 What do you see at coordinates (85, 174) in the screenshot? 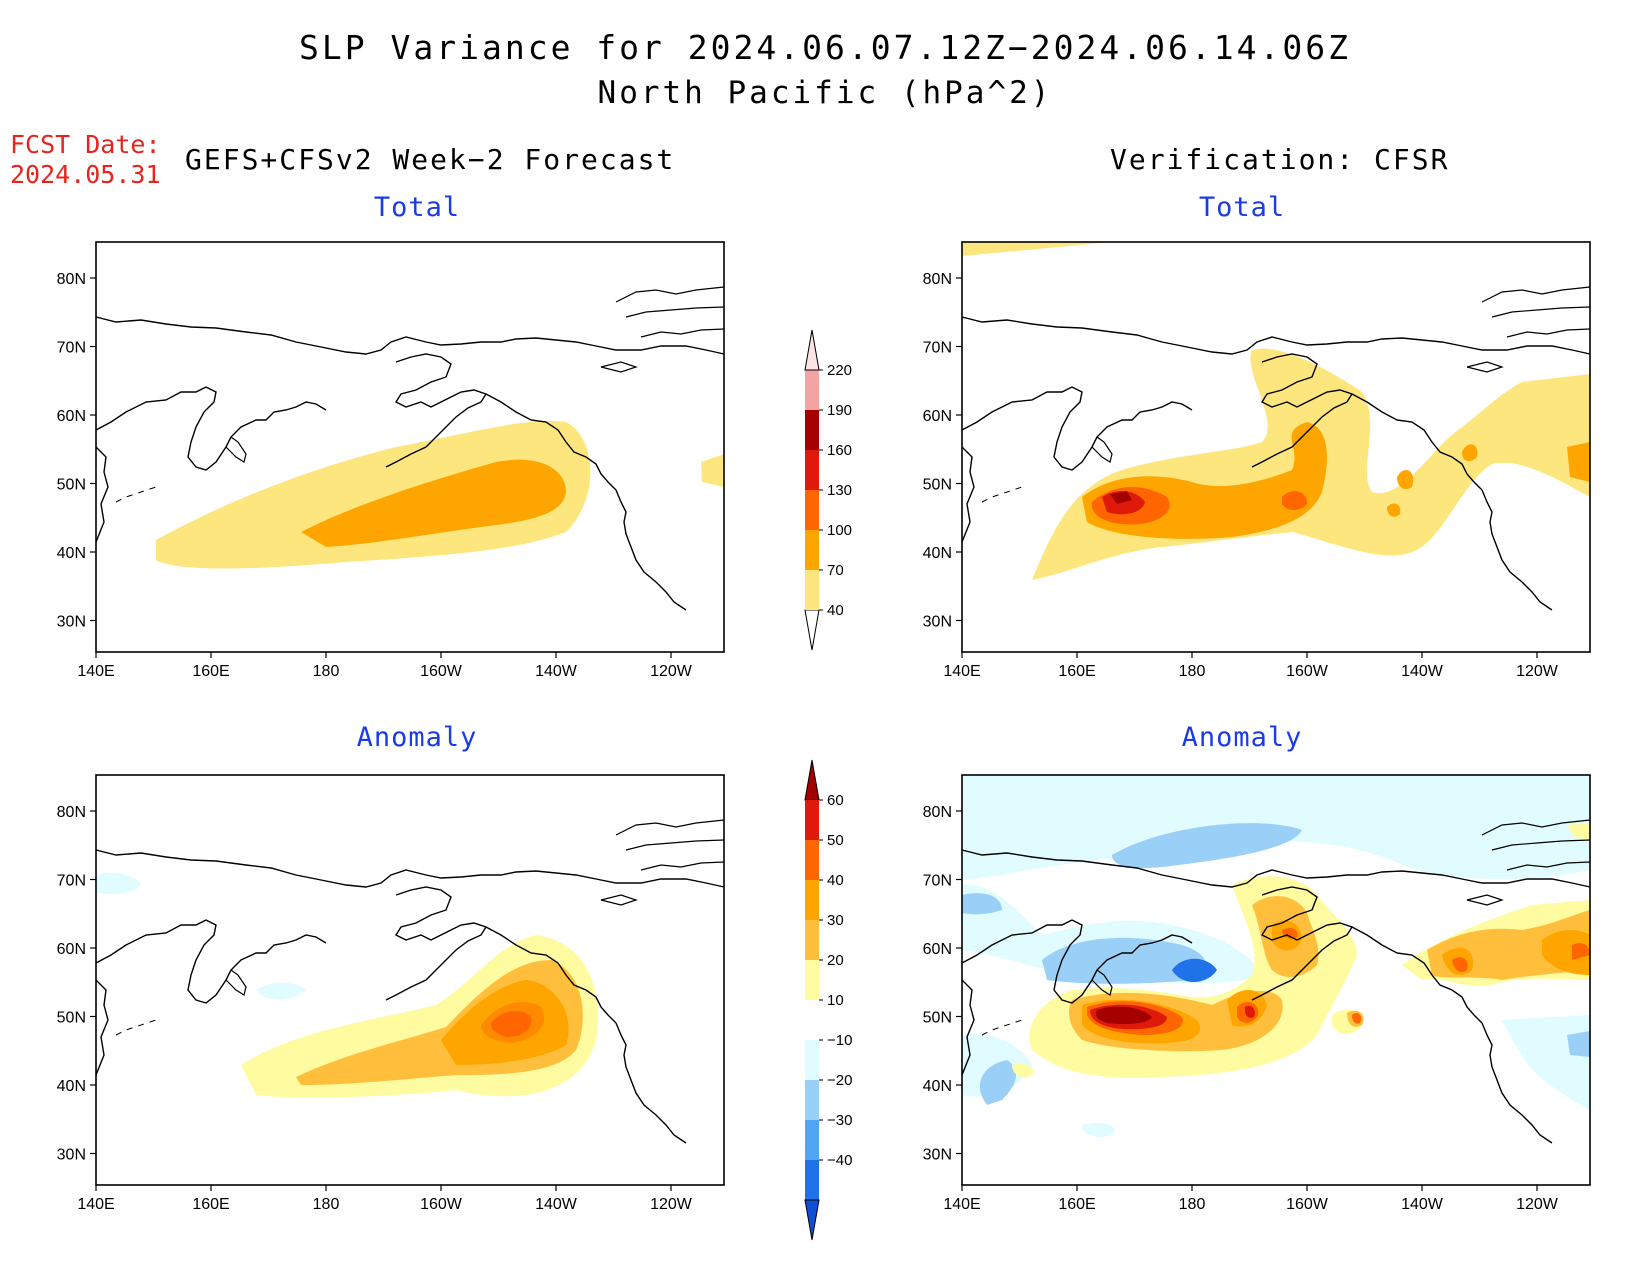
I see `fcst-date-value: 2024.05.31` at bounding box center [85, 174].